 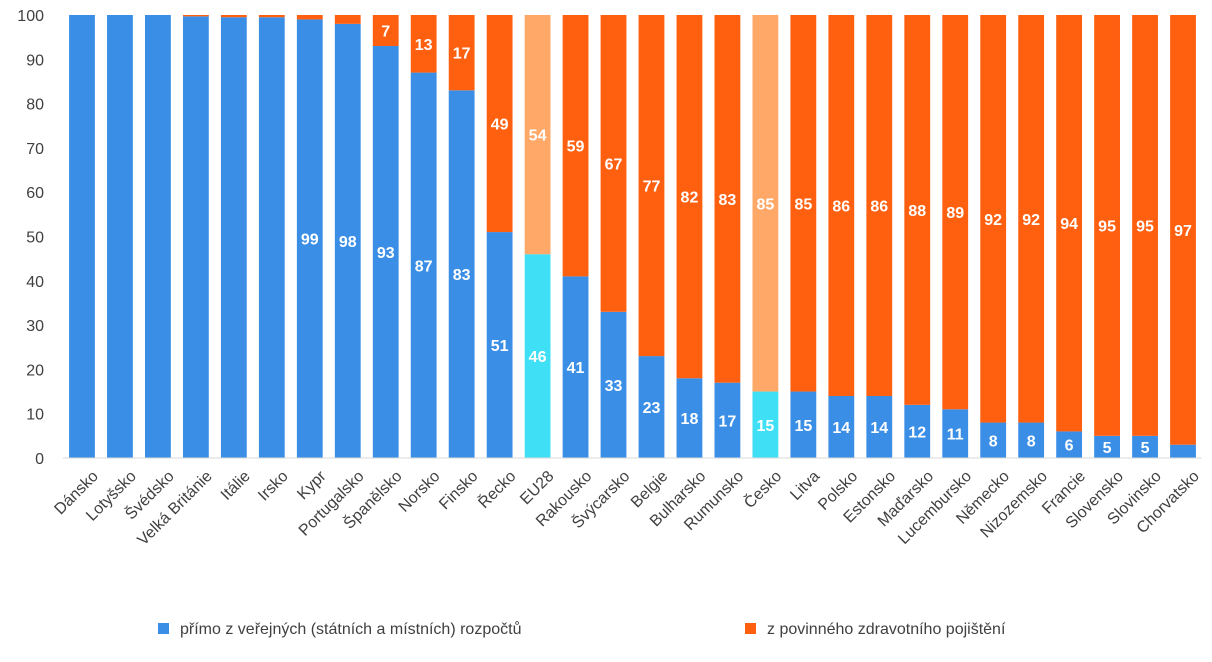 What do you see at coordinates (1145, 226) in the screenshot?
I see `data-label-health-insurance: 95` at bounding box center [1145, 226].